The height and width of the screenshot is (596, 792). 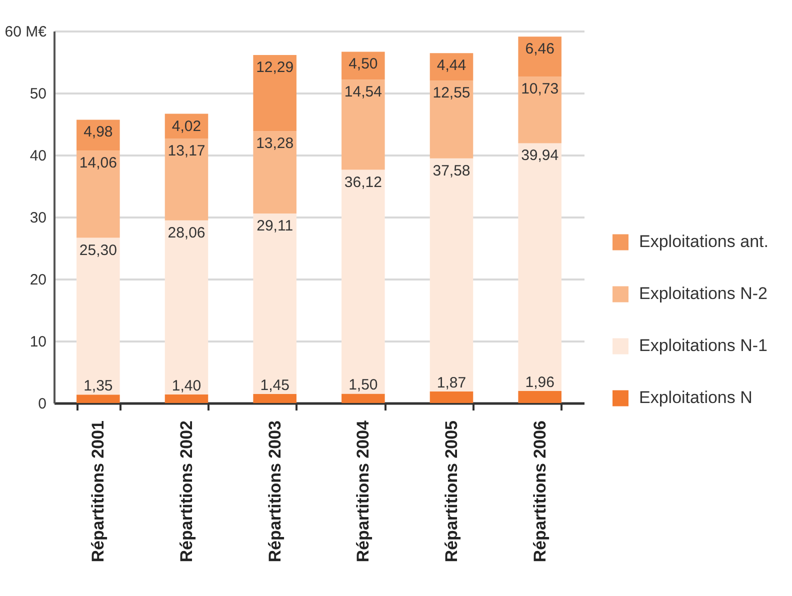 What do you see at coordinates (38, 156) in the screenshot?
I see `y-tick-label: 40` at bounding box center [38, 156].